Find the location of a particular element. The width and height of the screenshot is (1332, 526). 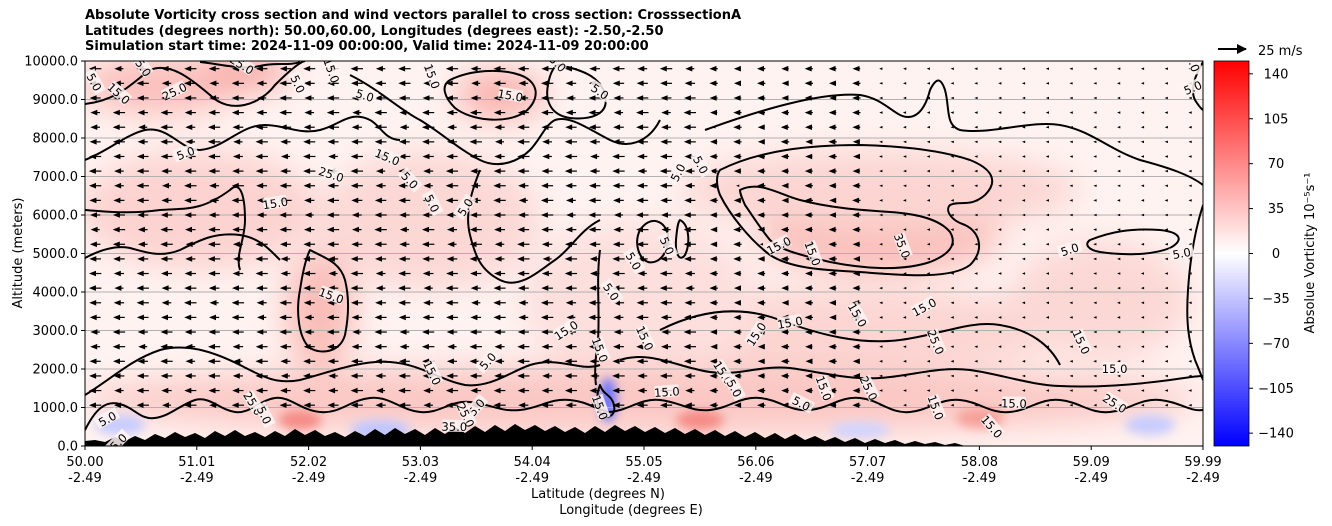

x-tick-label-lat: 54.04 is located at coordinates (532, 462).